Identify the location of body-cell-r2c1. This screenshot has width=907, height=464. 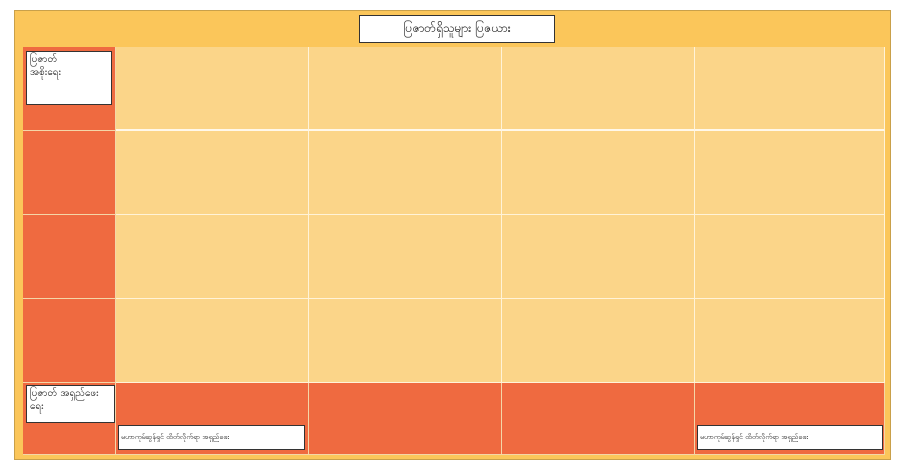
(212, 173).